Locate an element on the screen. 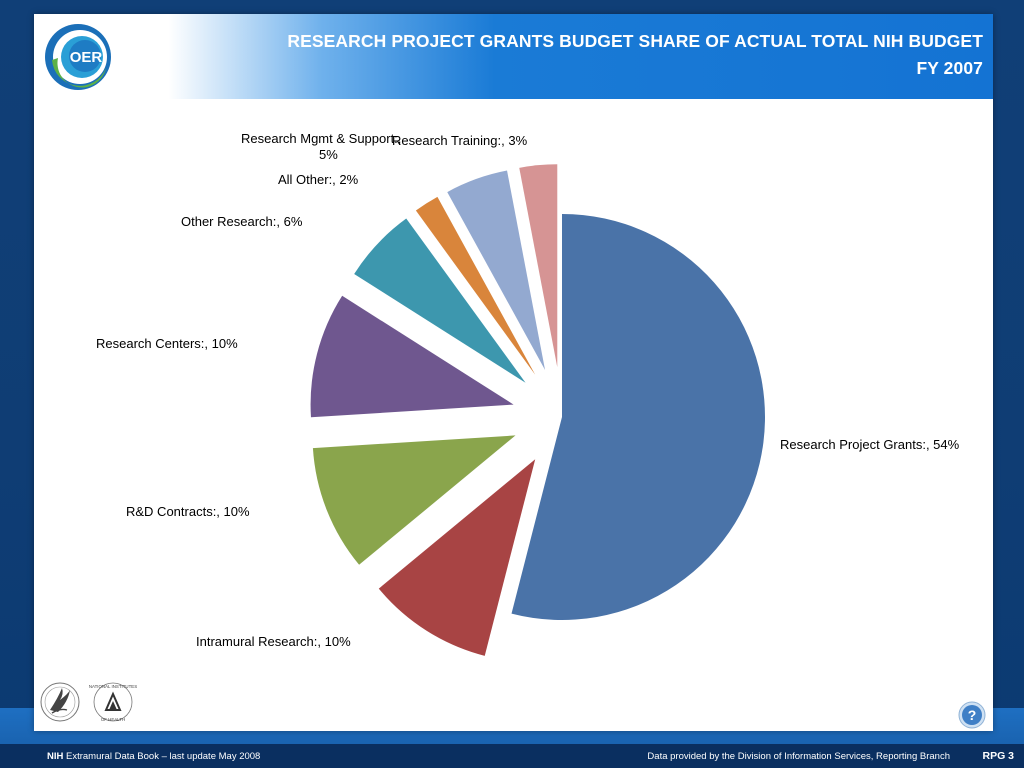 The image size is (1024, 768). nih-logo: NATIONAL INSTITUTES OF HEALTH is located at coordinates (113, 702).